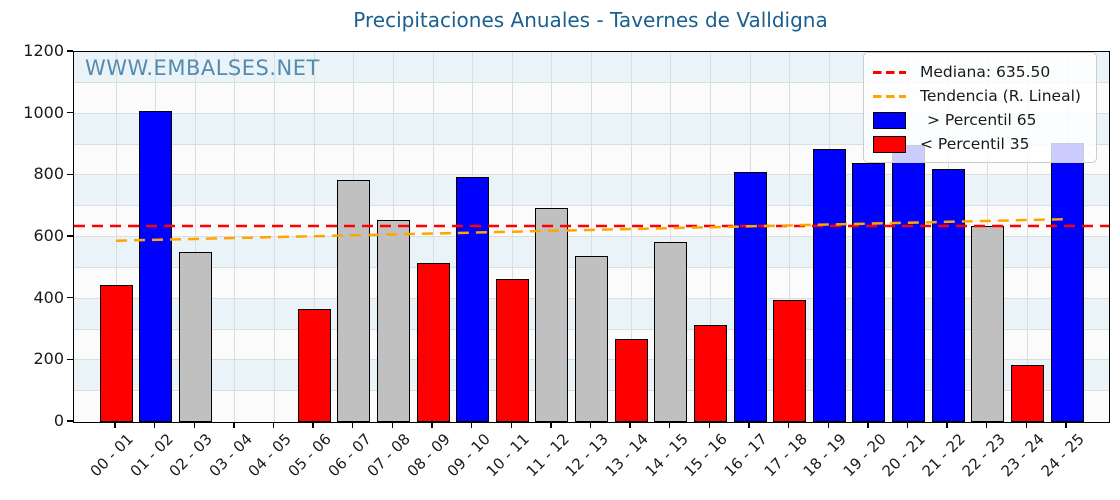 The width and height of the screenshot is (1120, 500). What do you see at coordinates (43, 112) in the screenshot?
I see `y-tick-label-1000: 1000` at bounding box center [43, 112].